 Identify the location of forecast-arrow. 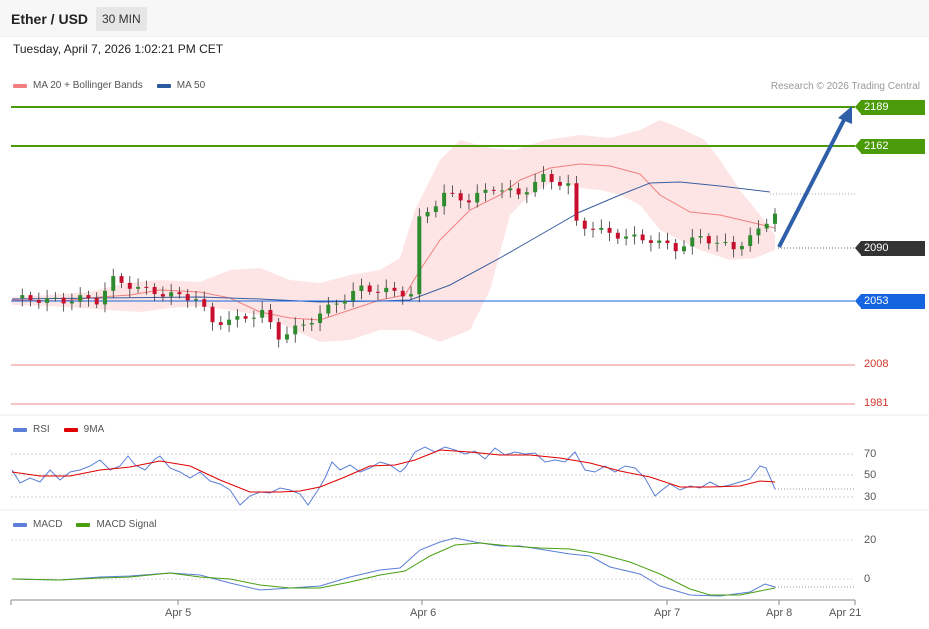
(812, 182).